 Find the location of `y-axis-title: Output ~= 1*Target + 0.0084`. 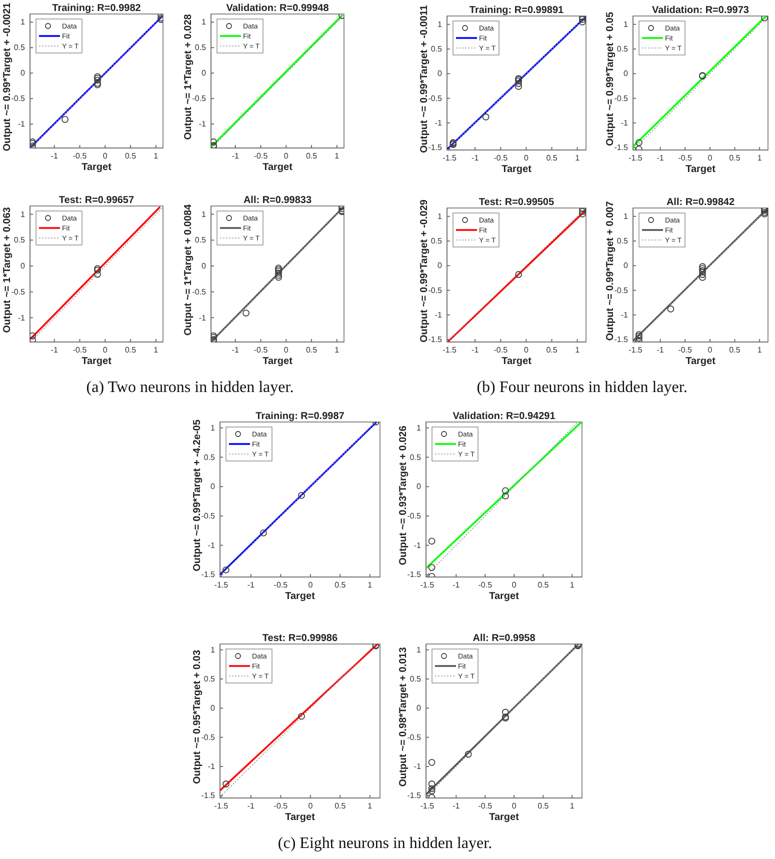

y-axis-title: Output ~= 1*Target + 0.0084 is located at coordinates (188, 270).